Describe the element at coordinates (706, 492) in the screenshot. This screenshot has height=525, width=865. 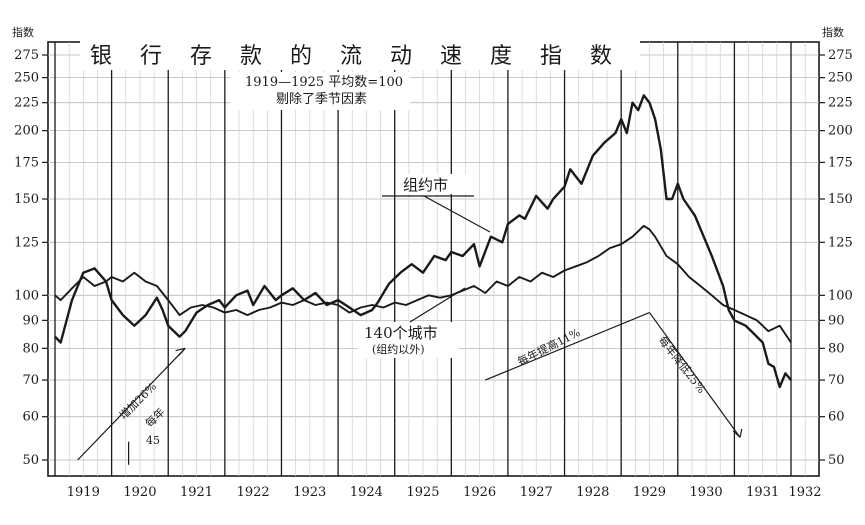
I see `x-tick-label: 1930` at that location.